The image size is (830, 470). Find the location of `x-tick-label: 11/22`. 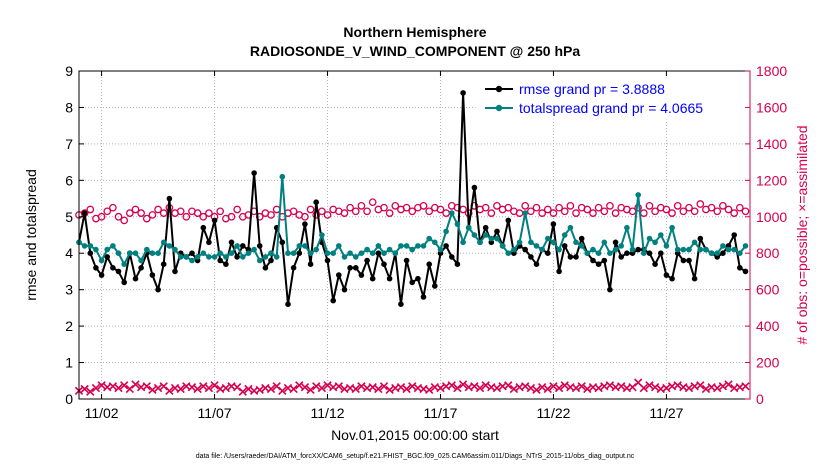

x-tick-label: 11/22 is located at coordinates (553, 413).